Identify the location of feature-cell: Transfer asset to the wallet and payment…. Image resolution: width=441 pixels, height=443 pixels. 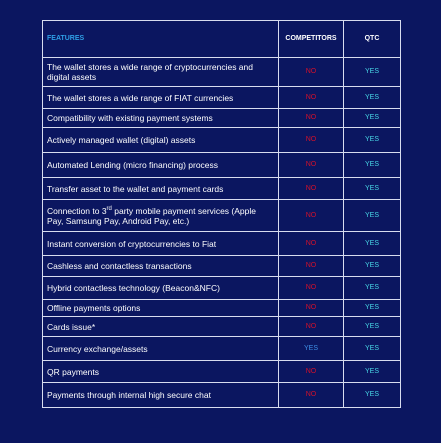
(160, 188).